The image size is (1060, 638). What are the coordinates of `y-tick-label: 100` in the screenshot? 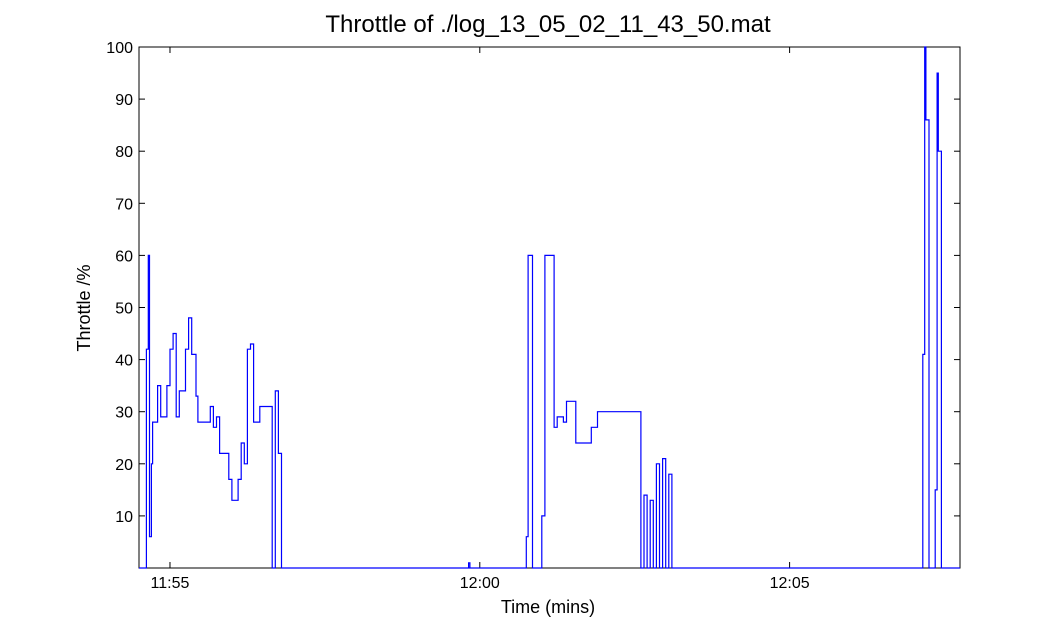 It's located at (119, 48).